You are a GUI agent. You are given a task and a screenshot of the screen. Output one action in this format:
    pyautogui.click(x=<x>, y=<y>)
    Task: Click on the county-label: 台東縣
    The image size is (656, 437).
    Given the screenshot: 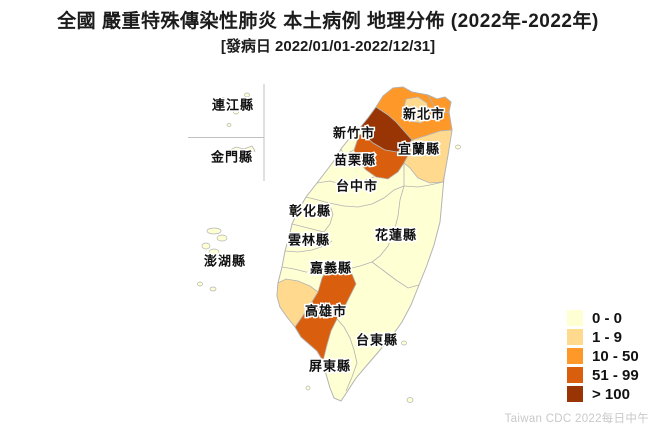 What is the action you would take?
    pyautogui.click(x=377, y=339)
    